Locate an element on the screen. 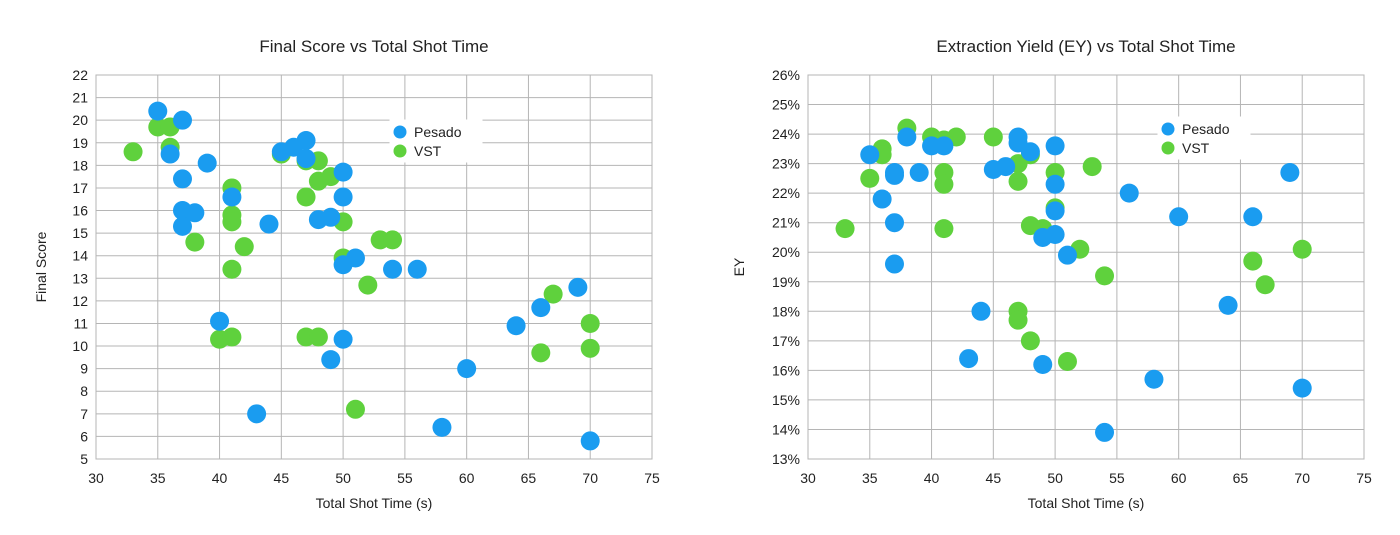 This screenshot has width=1400, height=535. y-tick-label: 7 is located at coordinates (84, 414).